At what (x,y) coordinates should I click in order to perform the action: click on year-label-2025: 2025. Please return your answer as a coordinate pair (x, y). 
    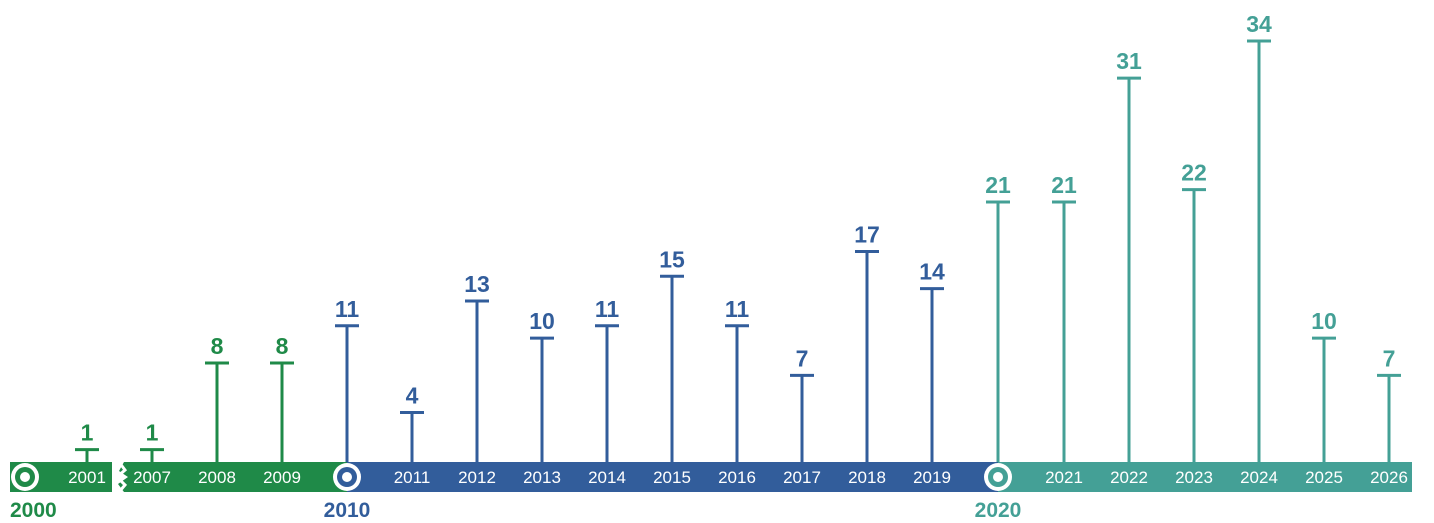
    Looking at the image, I should click on (1324, 477).